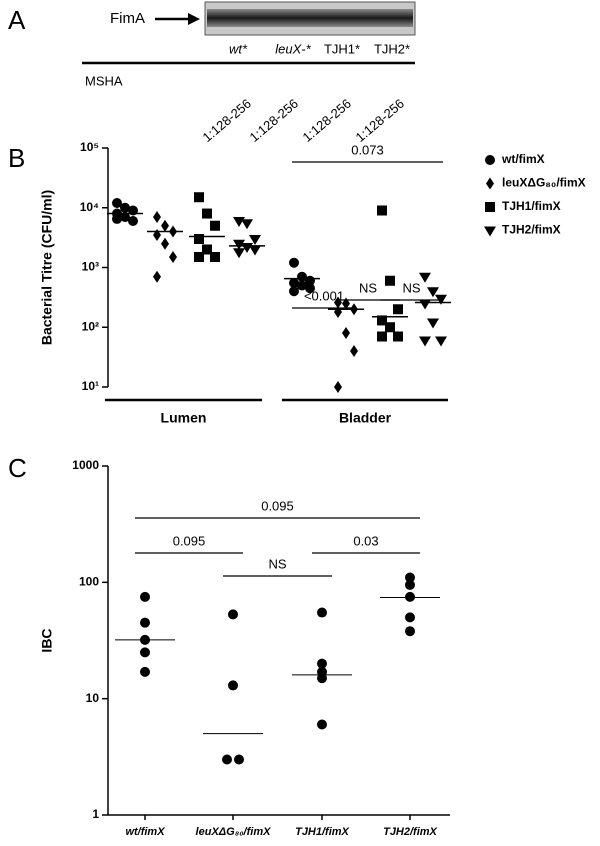 Image resolution: width=600 pixels, height=846 pixels. Describe the element at coordinates (342, 48) in the screenshot. I see `lane-label: TJH1*` at that location.